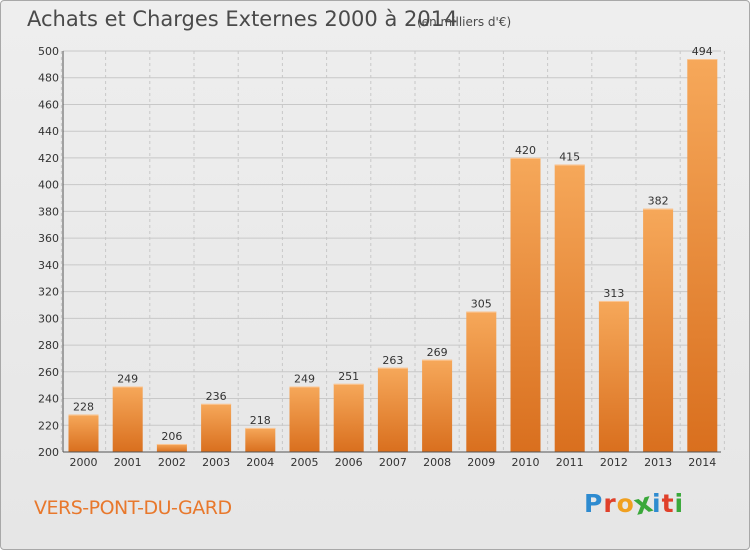 This screenshot has height=550, width=750. I want to click on x-tick-label: 2005, so click(305, 462).